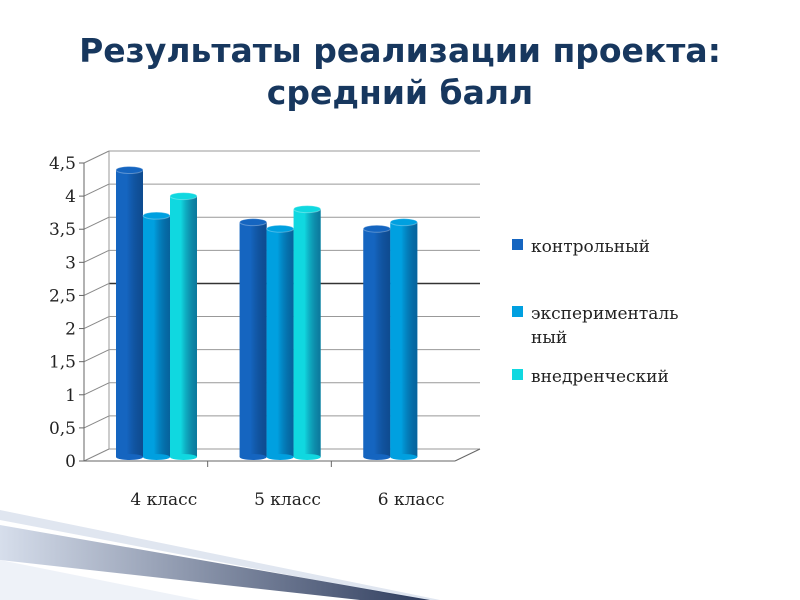  I want to click on y-tick-label: 2,5, so click(62, 296).